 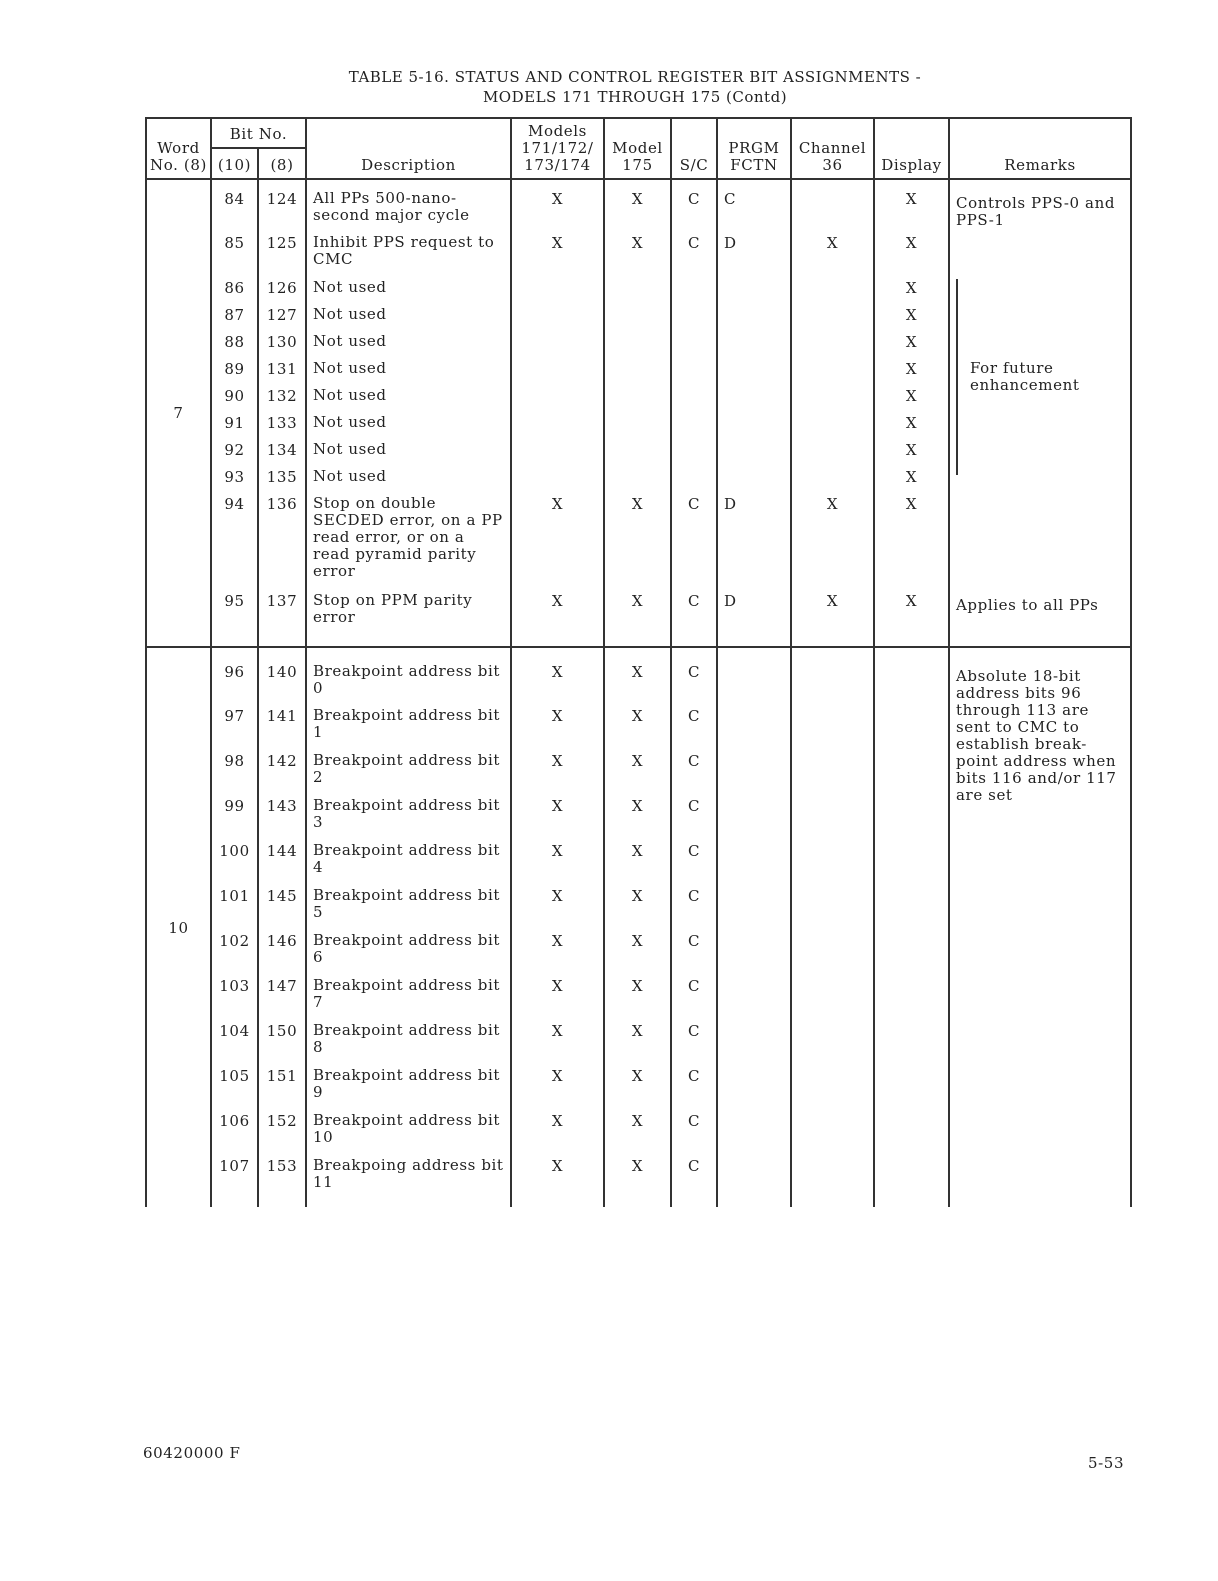 What do you see at coordinates (282, 543) in the screenshot?
I see `cell-bit-octal: 136` at bounding box center [282, 543].